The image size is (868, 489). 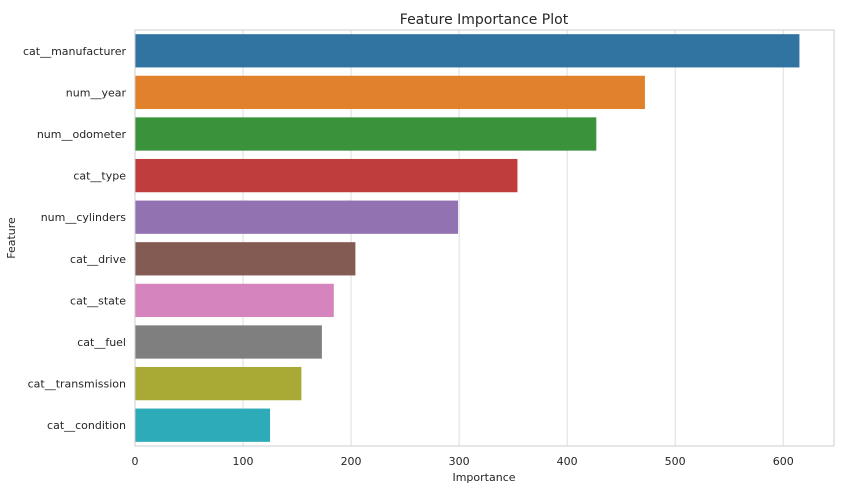 What do you see at coordinates (135, 461) in the screenshot?
I see `x-tick-label: 0` at bounding box center [135, 461].